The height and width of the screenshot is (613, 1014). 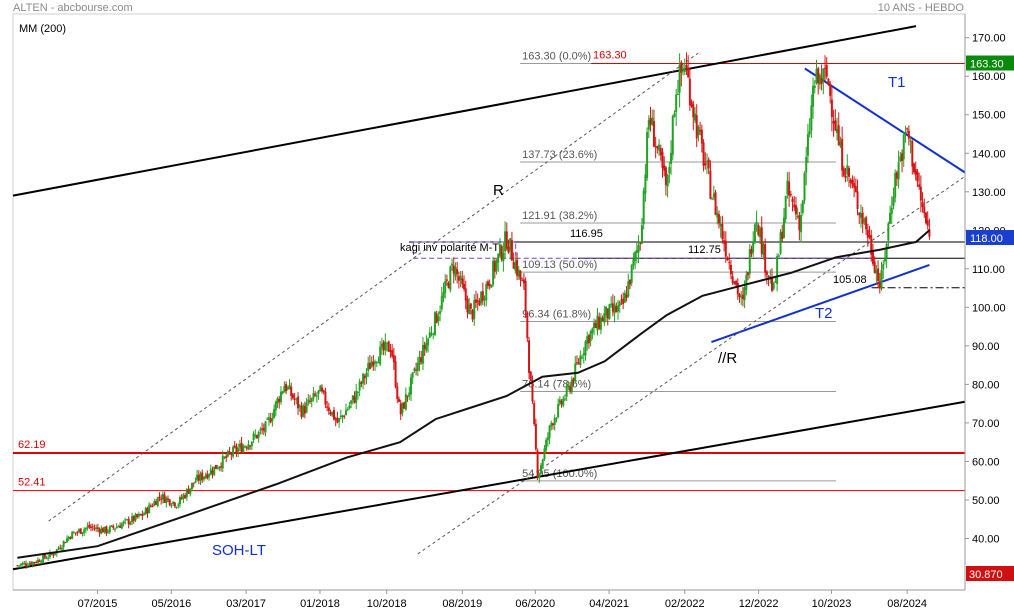 What do you see at coordinates (988, 270) in the screenshot?
I see `y-tick-label: 110.00` at bounding box center [988, 270].